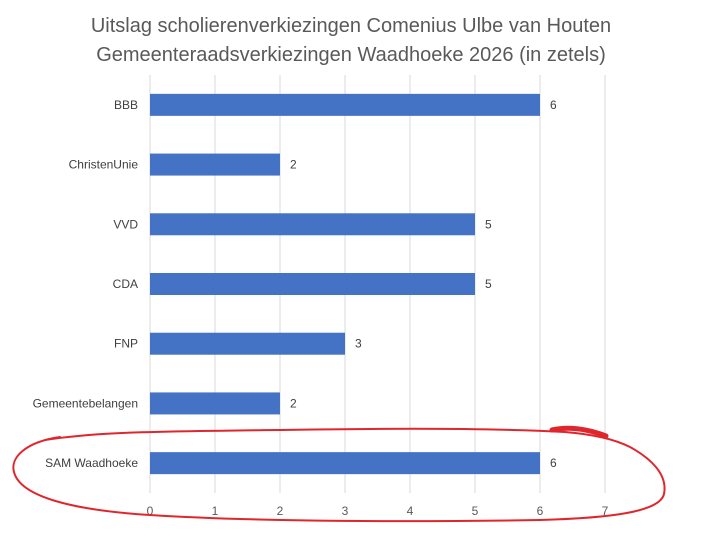 The image size is (703, 540). I want to click on category-label: Gemeentebelangen, so click(85, 403).